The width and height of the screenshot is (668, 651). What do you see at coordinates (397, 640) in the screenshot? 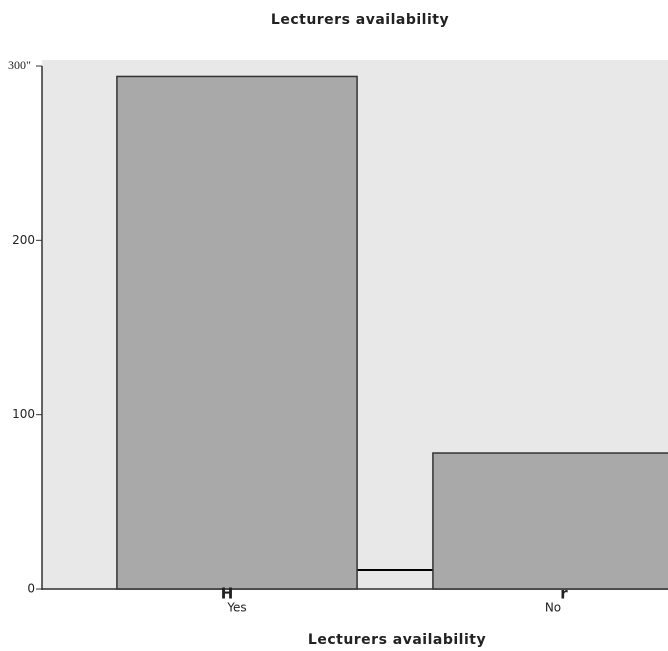
I see `x-axis-label: Lecturers availability` at bounding box center [397, 640].